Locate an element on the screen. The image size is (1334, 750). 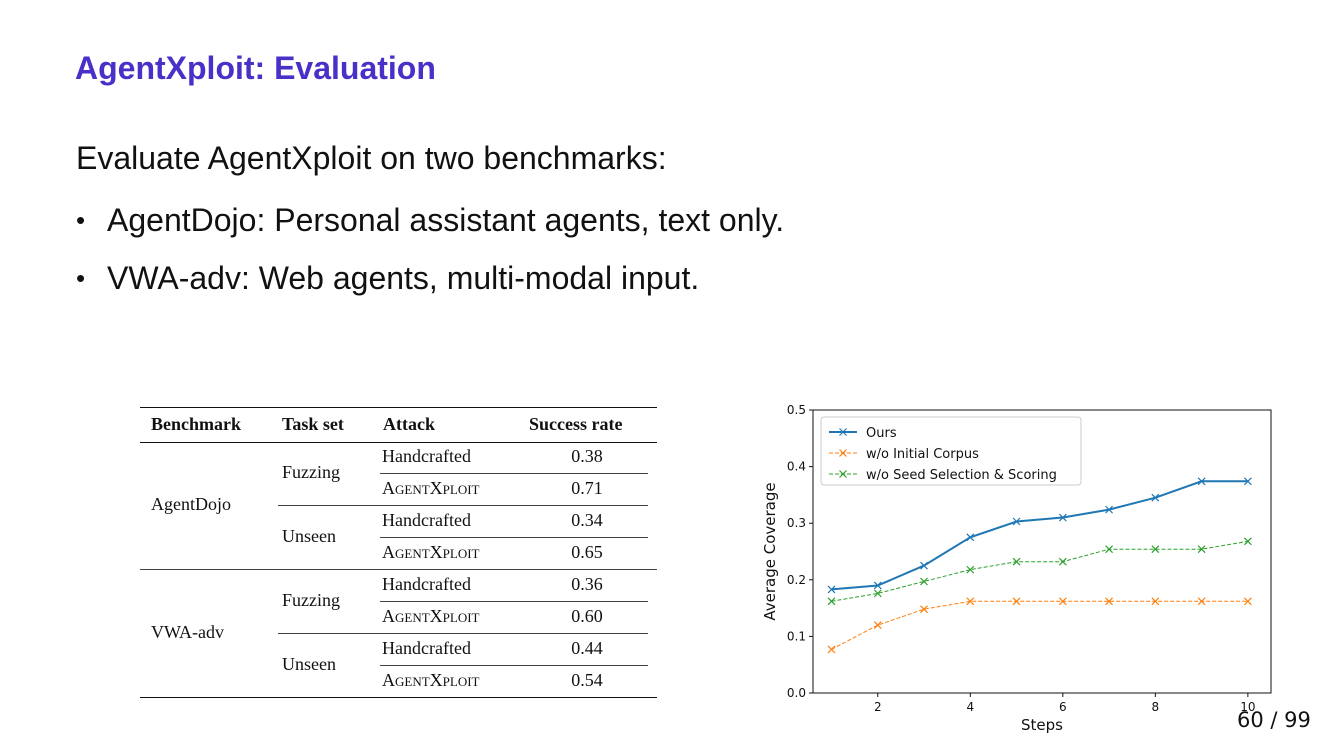
header-benchmark: Benchmark is located at coordinates (196, 424).